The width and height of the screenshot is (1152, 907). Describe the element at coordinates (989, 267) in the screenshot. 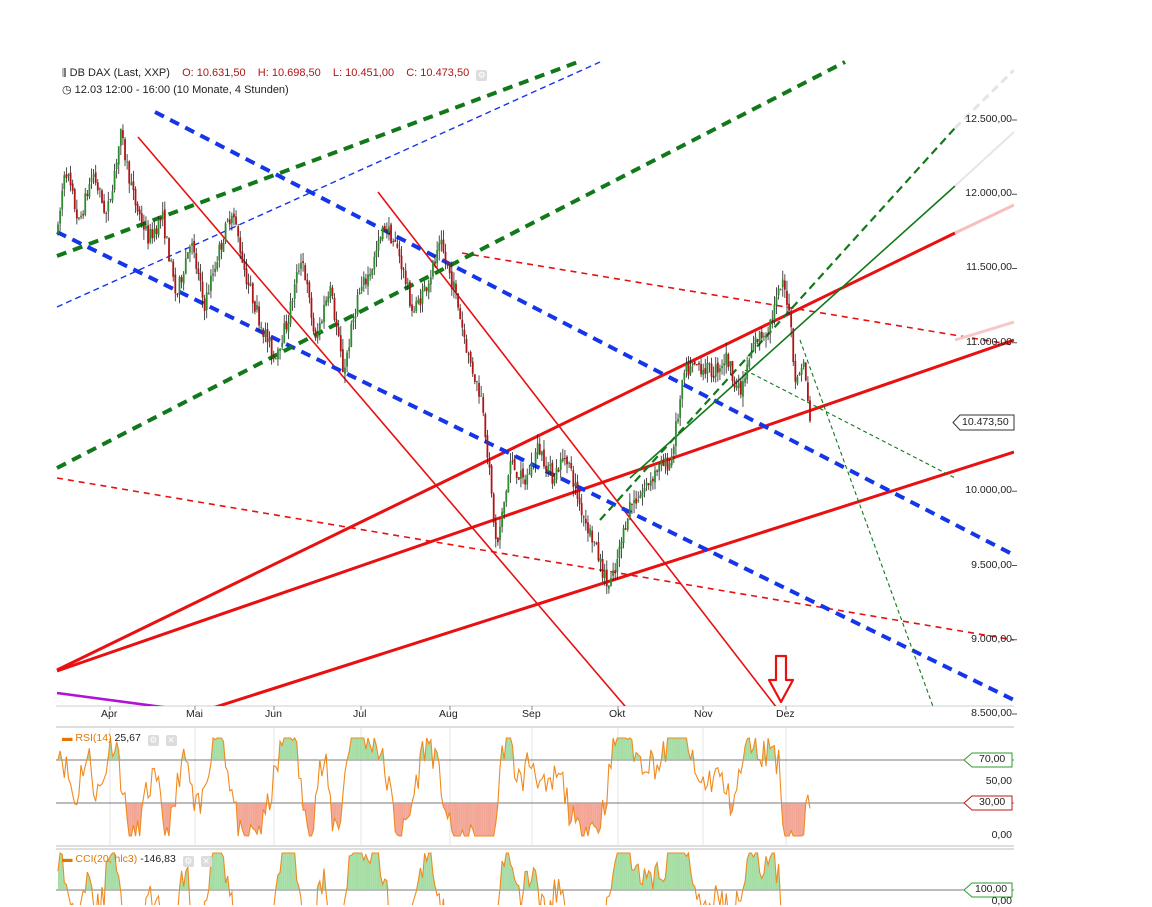

I see `y-tick-label: 11.500,00` at that location.